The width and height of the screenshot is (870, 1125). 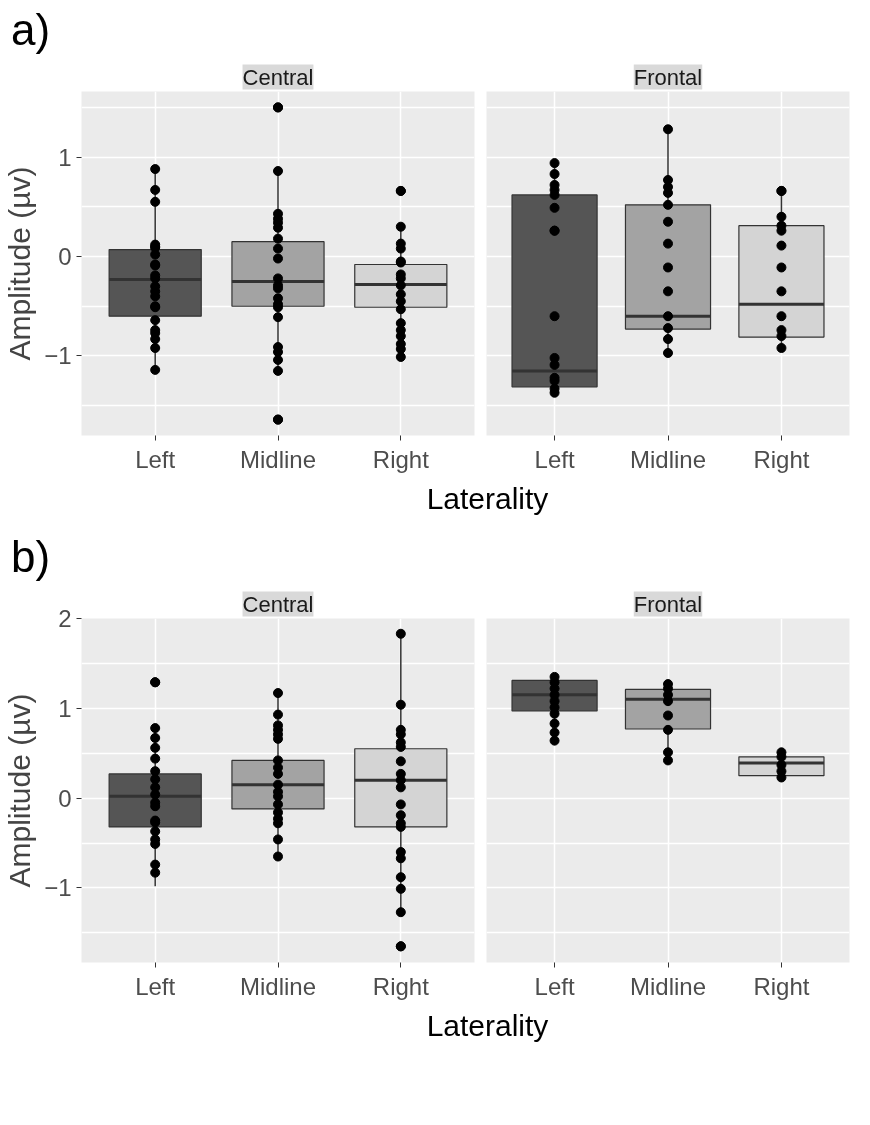 What do you see at coordinates (31, 557) in the screenshot?
I see `text: b)` at bounding box center [31, 557].